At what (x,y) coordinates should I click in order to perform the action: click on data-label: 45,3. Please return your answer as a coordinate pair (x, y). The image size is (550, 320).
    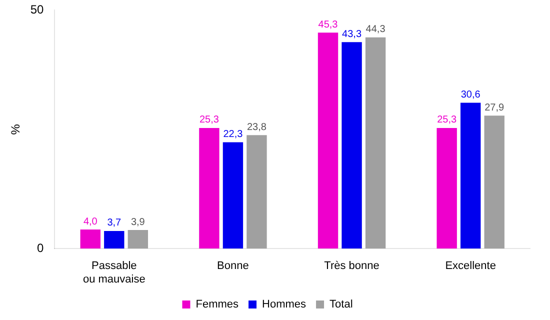
    Looking at the image, I should click on (328, 24).